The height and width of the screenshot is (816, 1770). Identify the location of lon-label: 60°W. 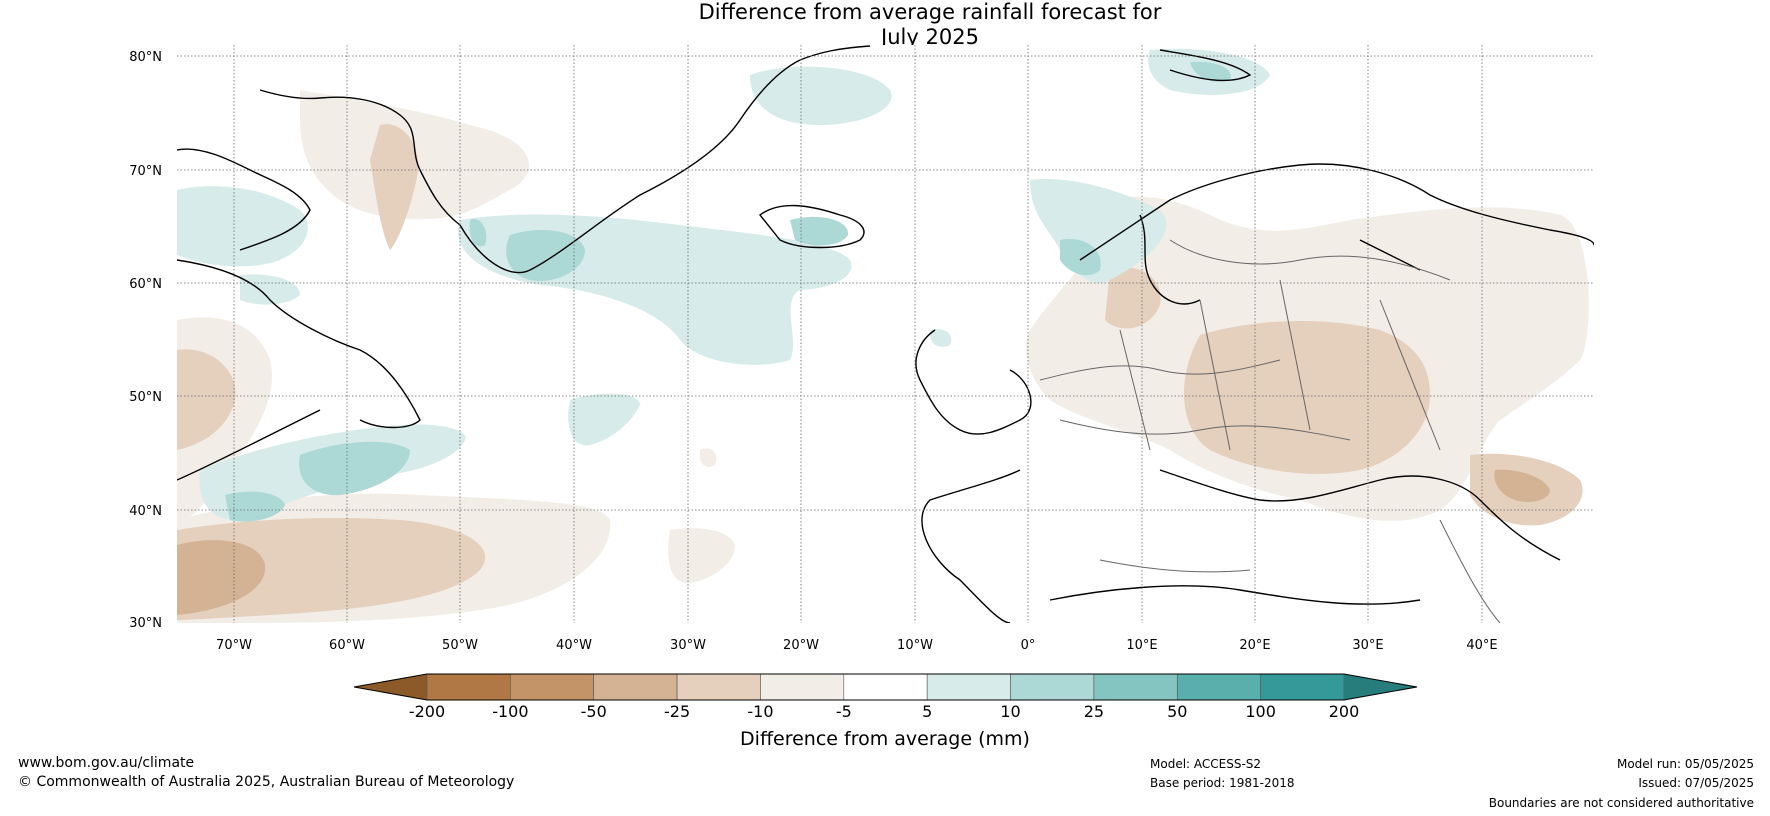
(347, 645).